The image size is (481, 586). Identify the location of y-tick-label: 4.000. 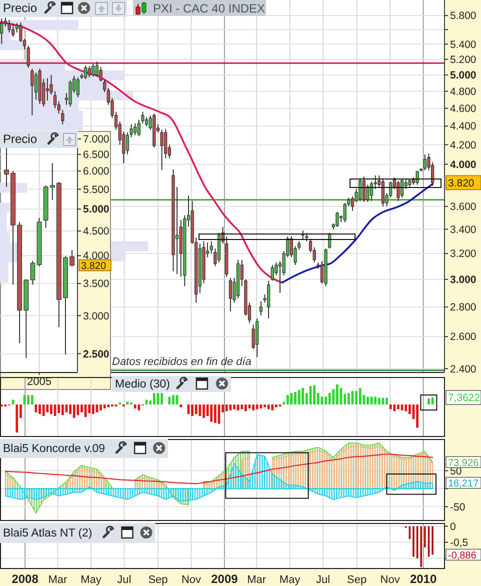
(96, 256).